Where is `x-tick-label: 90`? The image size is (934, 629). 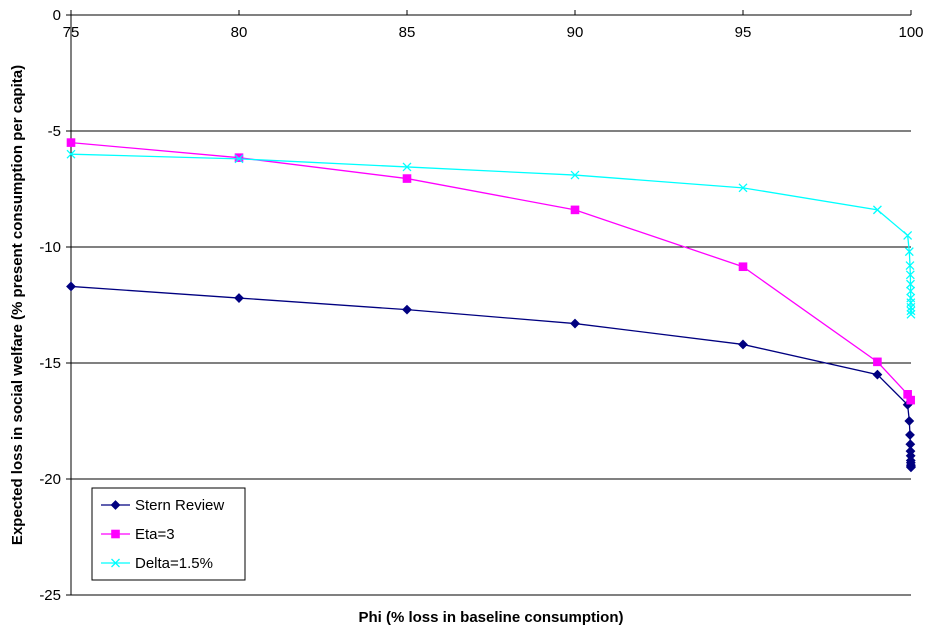 x-tick-label: 90 is located at coordinates (575, 32).